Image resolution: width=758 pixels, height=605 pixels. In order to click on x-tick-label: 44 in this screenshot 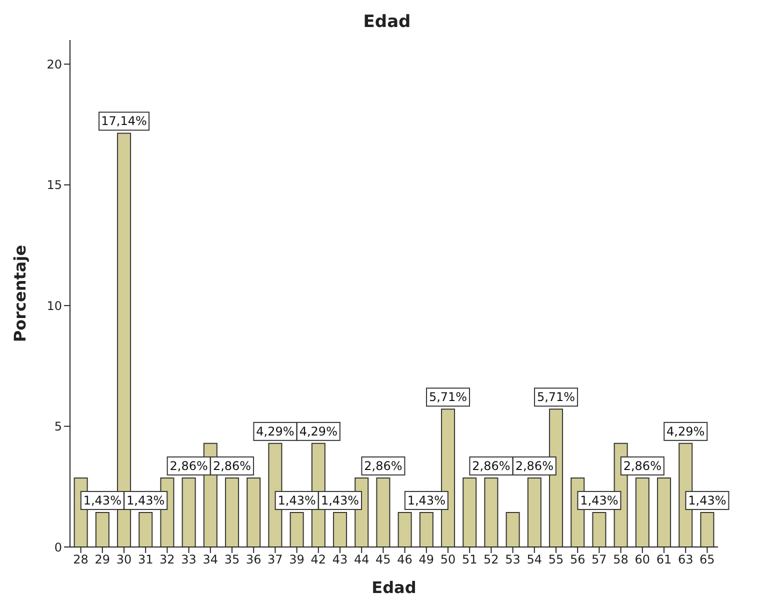, I will do `click(362, 559)`.